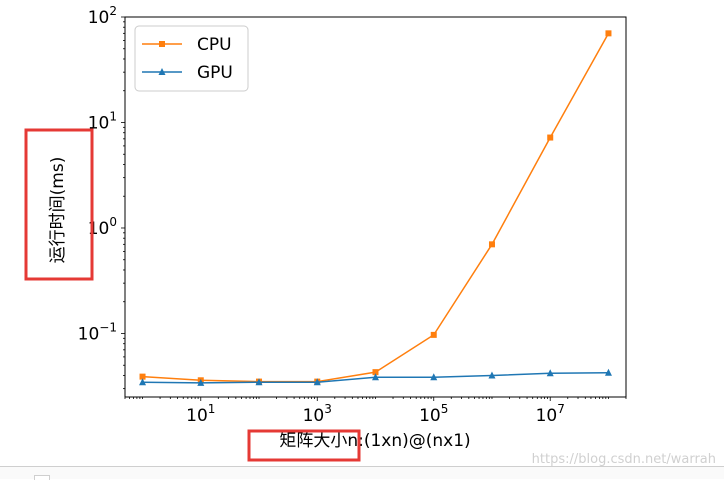 The image size is (724, 480). What do you see at coordinates (214, 45) in the screenshot?
I see `legend-cpu-label: CPU` at bounding box center [214, 45].